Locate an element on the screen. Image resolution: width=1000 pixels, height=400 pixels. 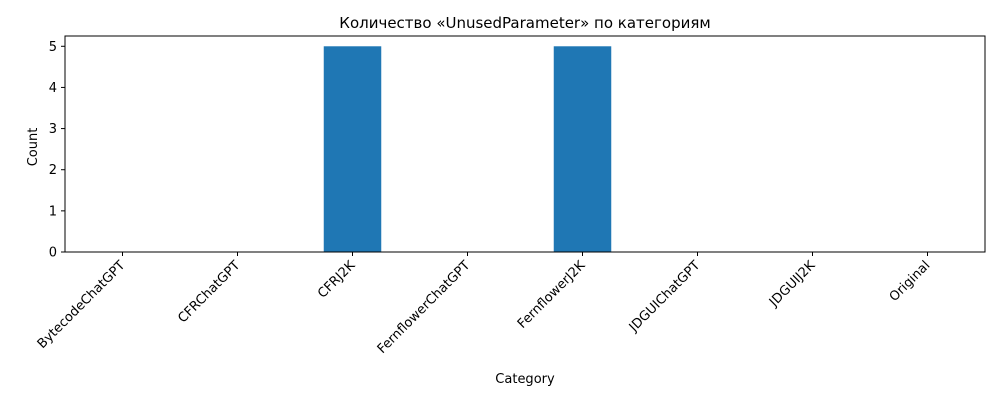
y-tick-label: 4 is located at coordinates (53, 88).